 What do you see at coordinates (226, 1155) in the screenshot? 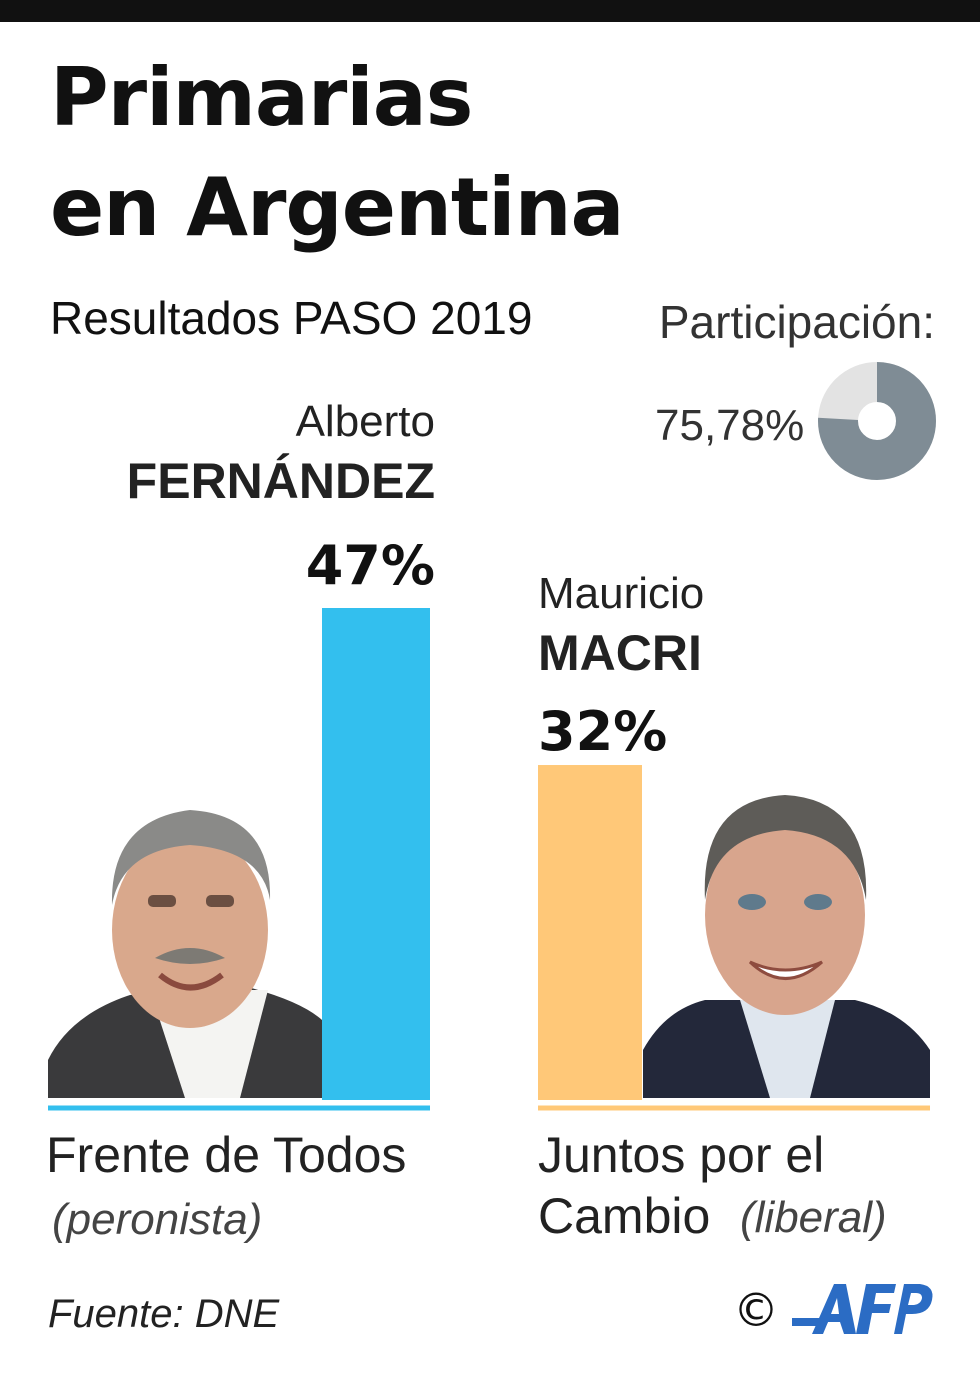
I see `category-label-1: Frente de Todos` at bounding box center [226, 1155].